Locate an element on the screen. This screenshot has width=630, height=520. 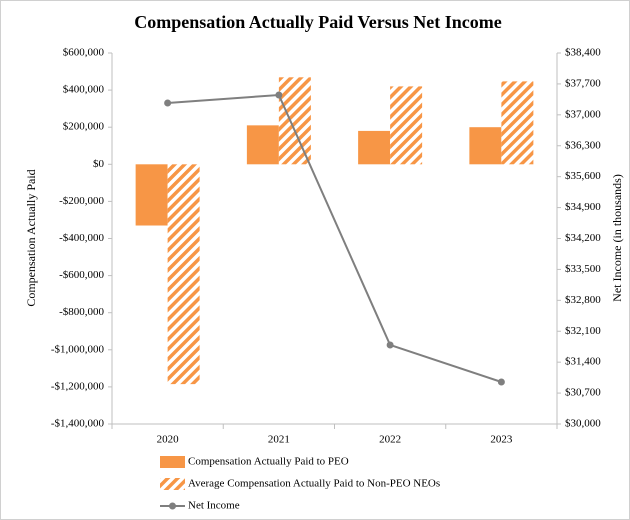
y-tick-label: -$200,000 is located at coordinates (81, 201).